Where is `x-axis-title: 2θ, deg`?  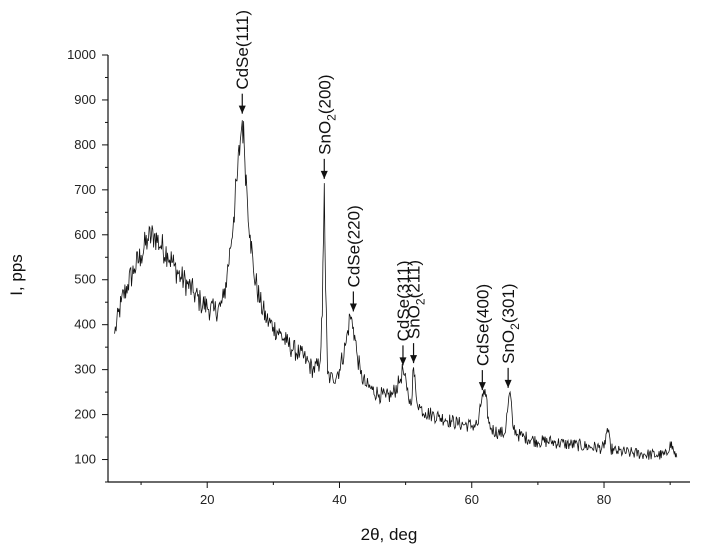 x-axis-title: 2θ, deg is located at coordinates (389, 534).